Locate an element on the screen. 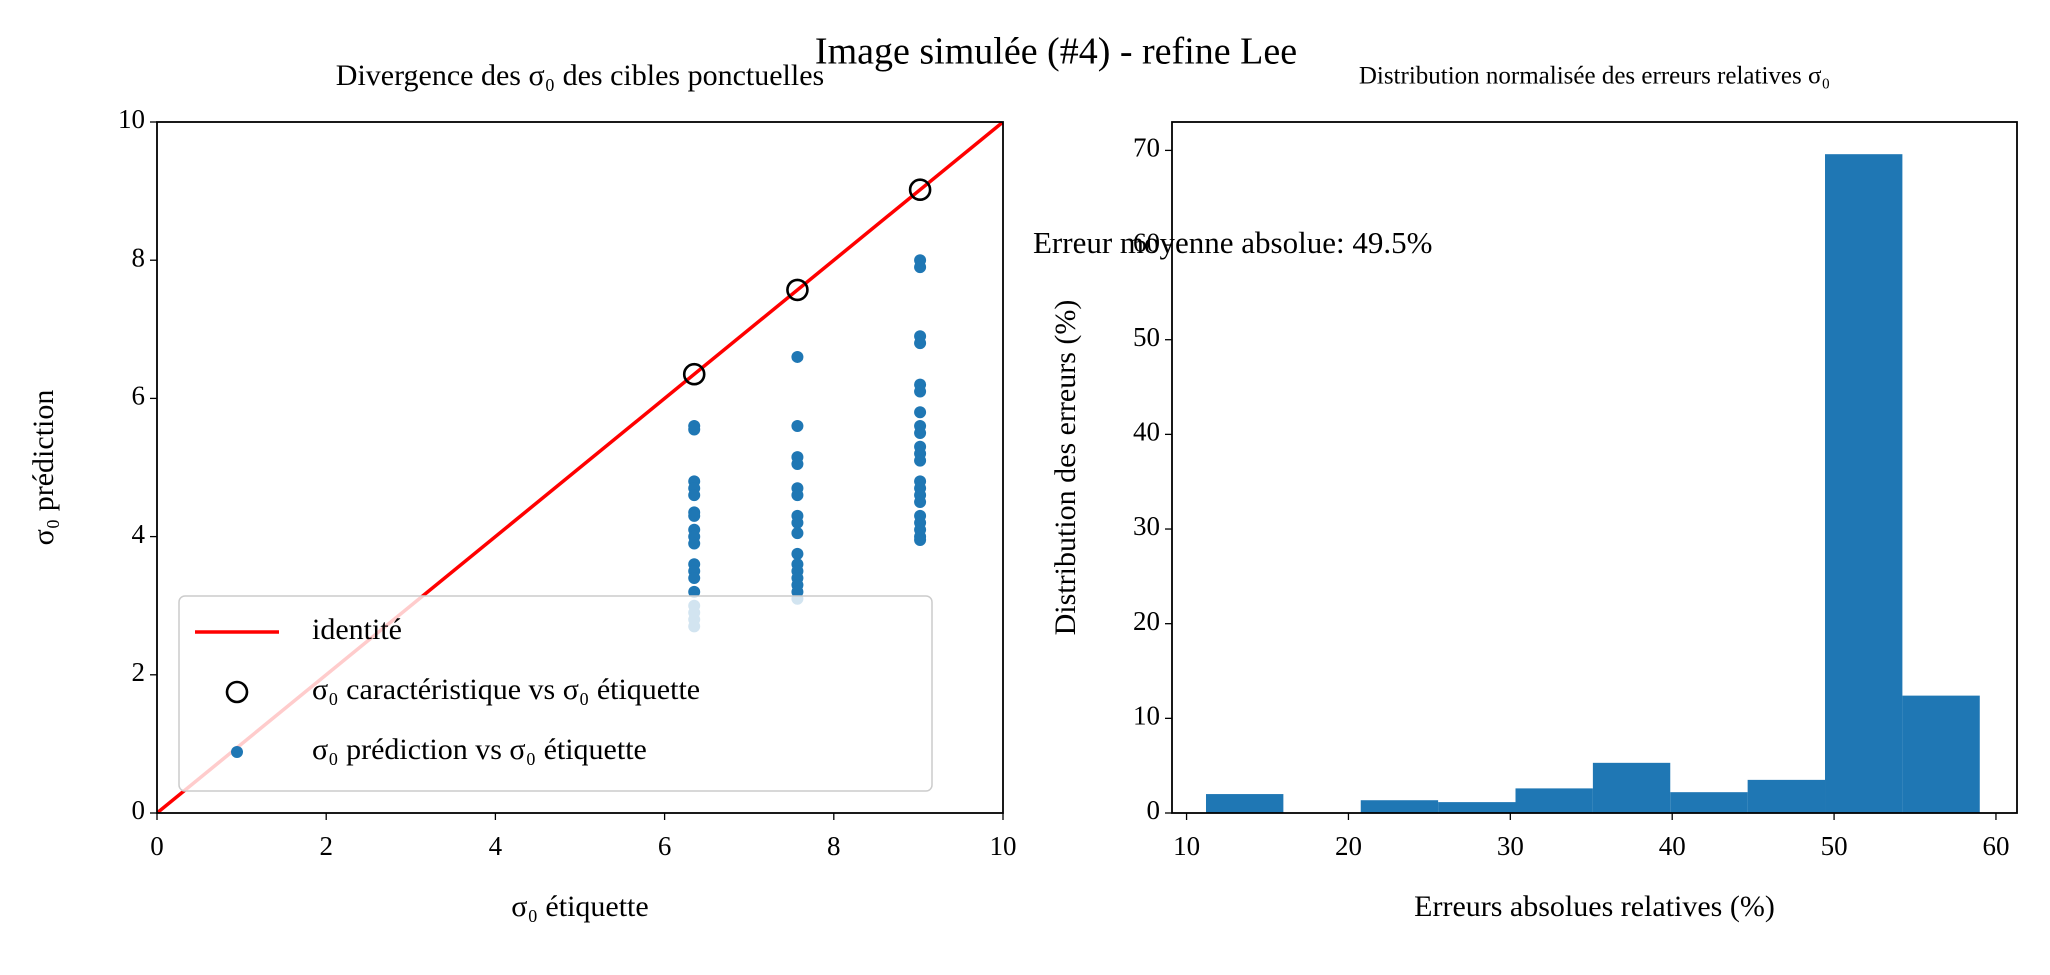  x-axis-label: Erreurs absolues relatives (%) is located at coordinates (1594, 906).